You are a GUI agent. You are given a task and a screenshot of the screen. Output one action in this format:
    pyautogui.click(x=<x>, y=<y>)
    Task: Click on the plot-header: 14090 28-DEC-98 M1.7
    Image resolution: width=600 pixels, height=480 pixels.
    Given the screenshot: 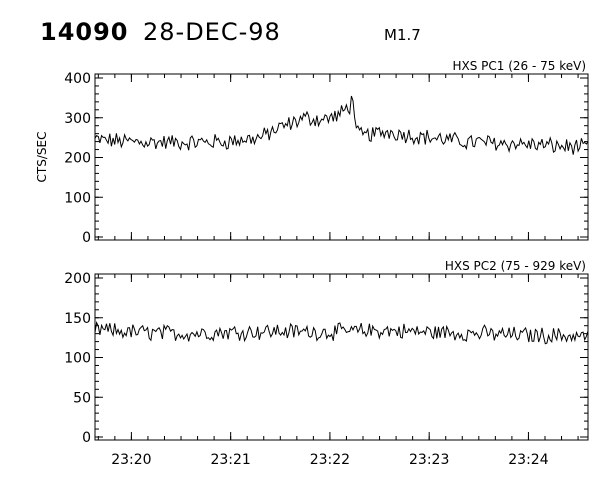 What is the action you would take?
    pyautogui.click(x=300, y=32)
    